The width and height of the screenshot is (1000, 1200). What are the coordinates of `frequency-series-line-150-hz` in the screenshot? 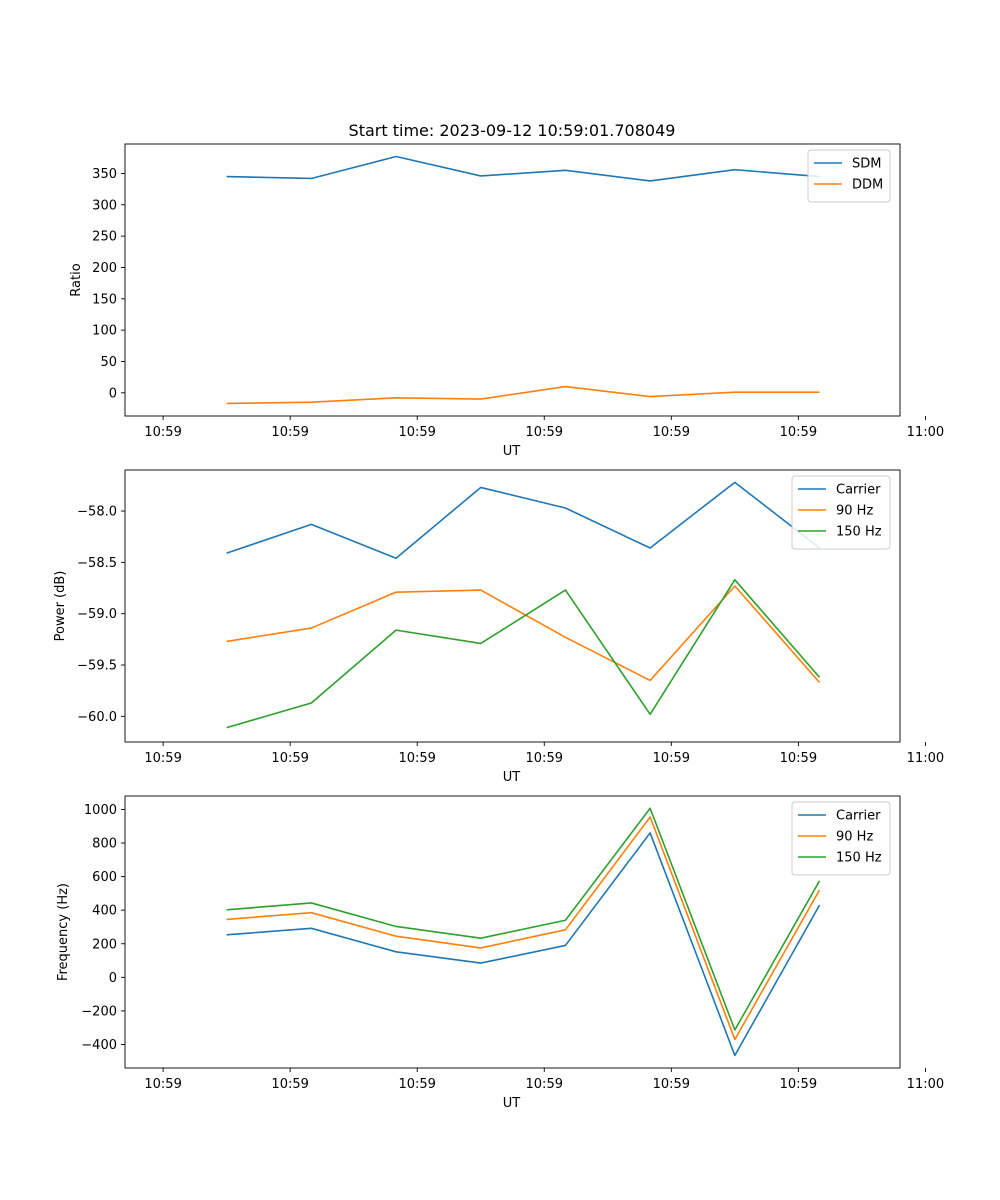 It's located at (523, 919).